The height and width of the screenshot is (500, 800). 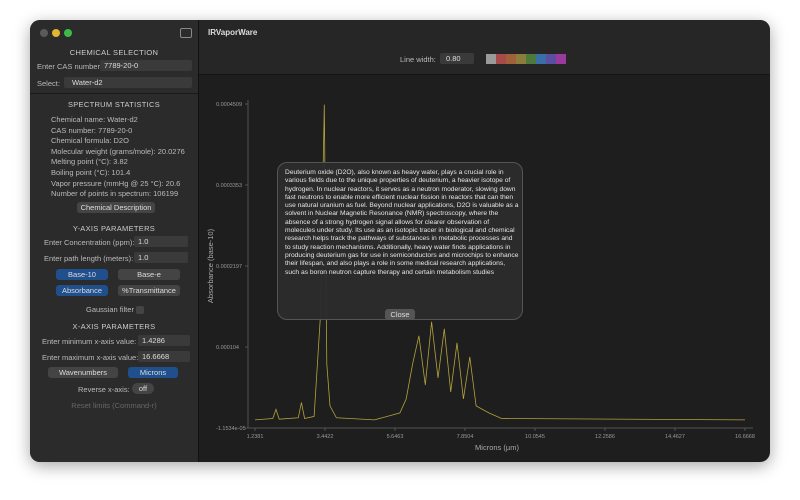 What do you see at coordinates (104, 389) in the screenshot?
I see `label: Reverse x-axis:` at bounding box center [104, 389].